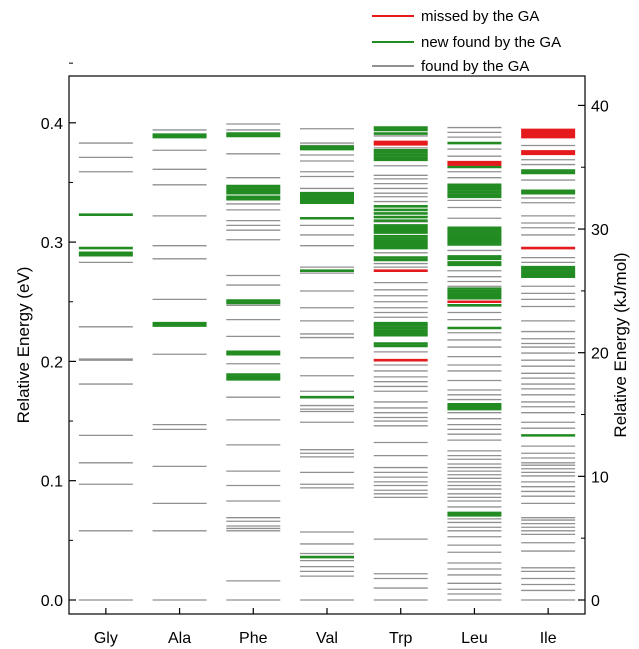  What do you see at coordinates (600, 477) in the screenshot?
I see `y-tick-label-right: 10` at bounding box center [600, 477].